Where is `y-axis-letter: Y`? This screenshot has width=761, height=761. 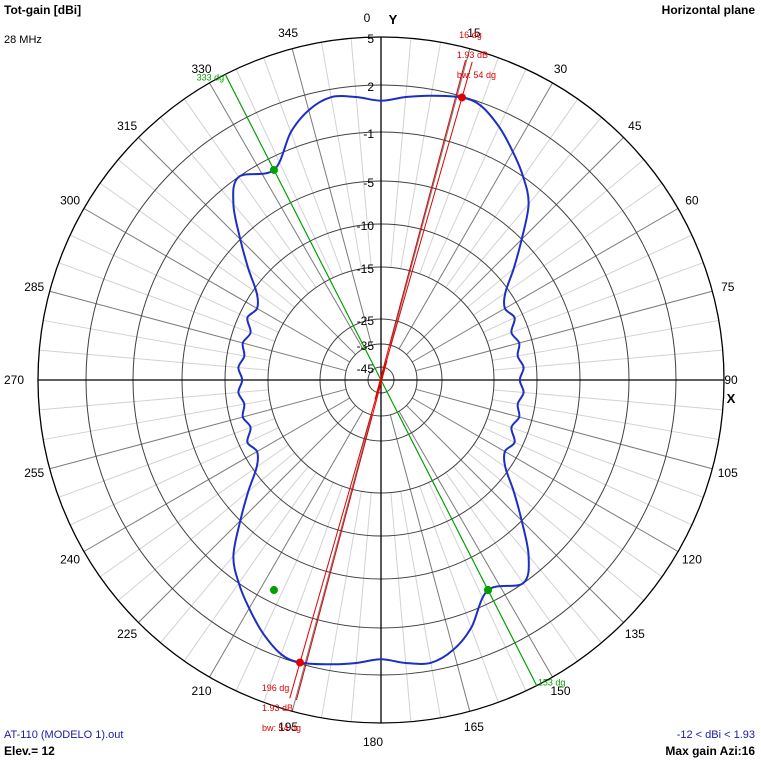
y-axis-letter: Y is located at coordinates (393, 19).